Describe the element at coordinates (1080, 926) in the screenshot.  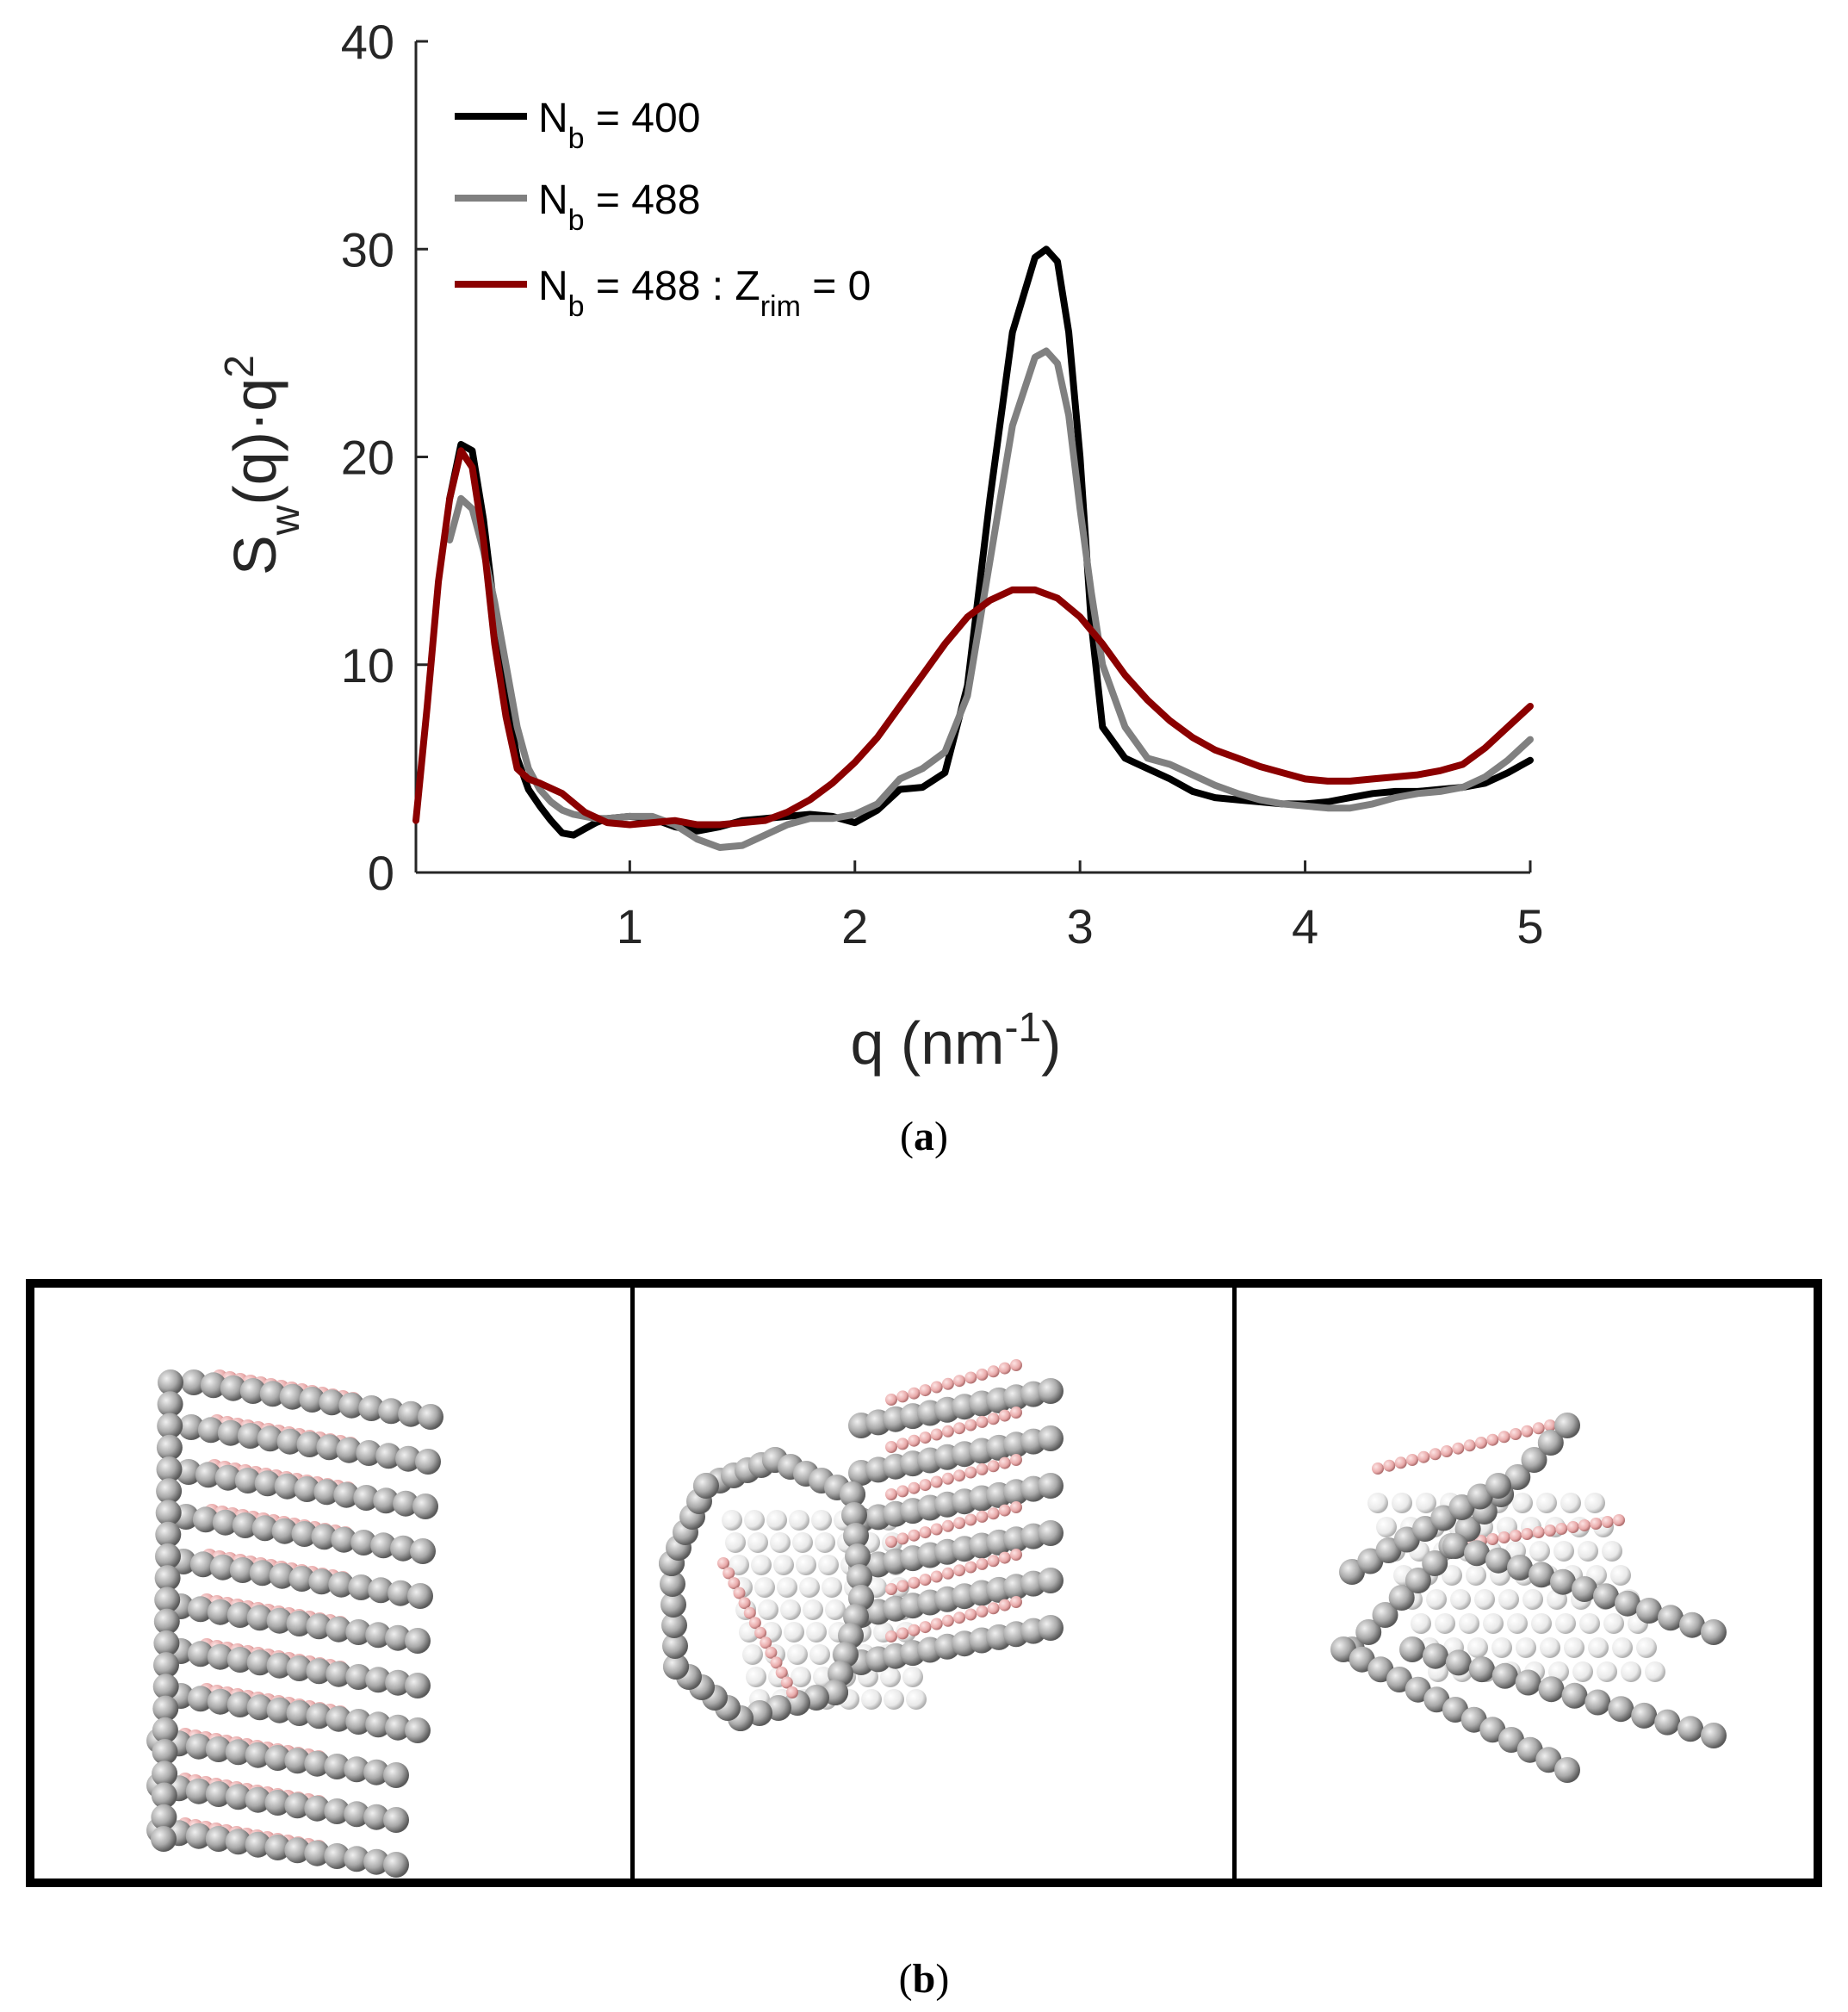
I see `x-tick-label: 3` at that location.